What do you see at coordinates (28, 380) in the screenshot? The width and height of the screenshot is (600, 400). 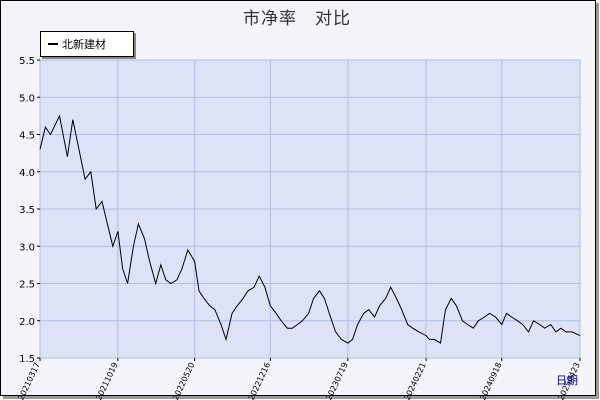 I see `x-tick-label: 20210317` at bounding box center [28, 380].